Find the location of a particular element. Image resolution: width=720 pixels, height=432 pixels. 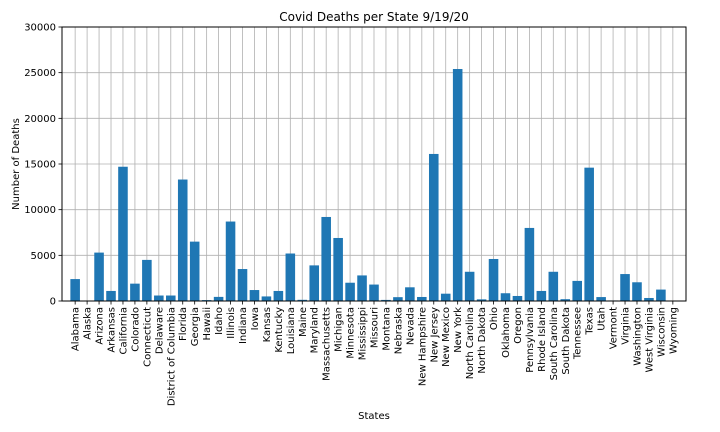

y-tick-label: 15000 is located at coordinates (40, 165).